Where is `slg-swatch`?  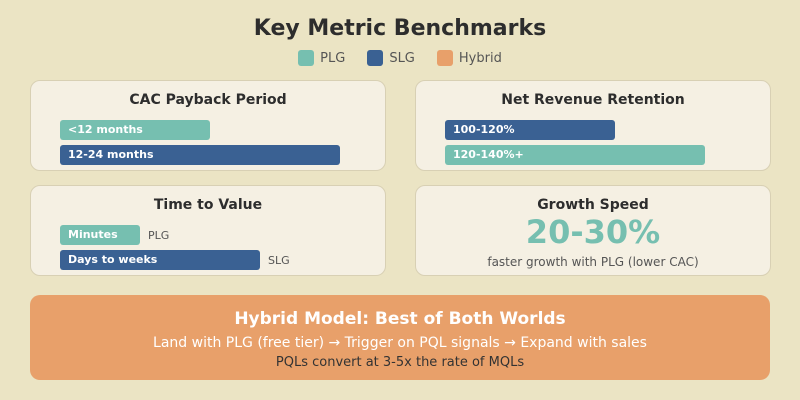
slg-swatch is located at coordinates (375, 58).